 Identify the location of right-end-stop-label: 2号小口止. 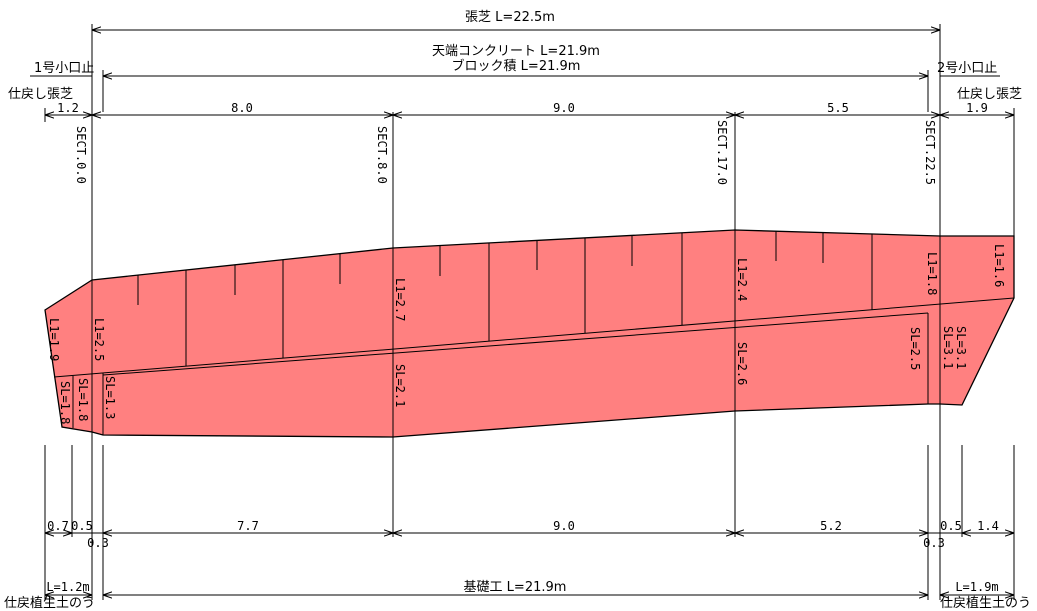
(967, 68).